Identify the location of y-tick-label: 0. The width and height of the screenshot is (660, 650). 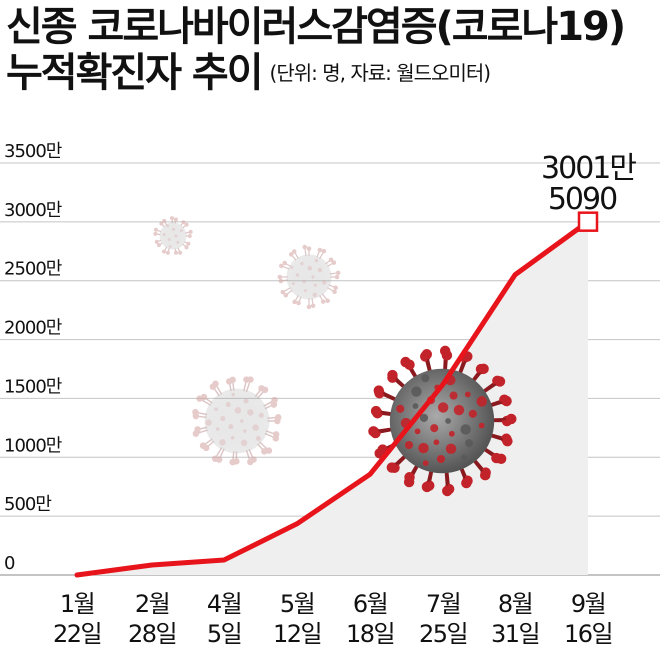
(9, 563).